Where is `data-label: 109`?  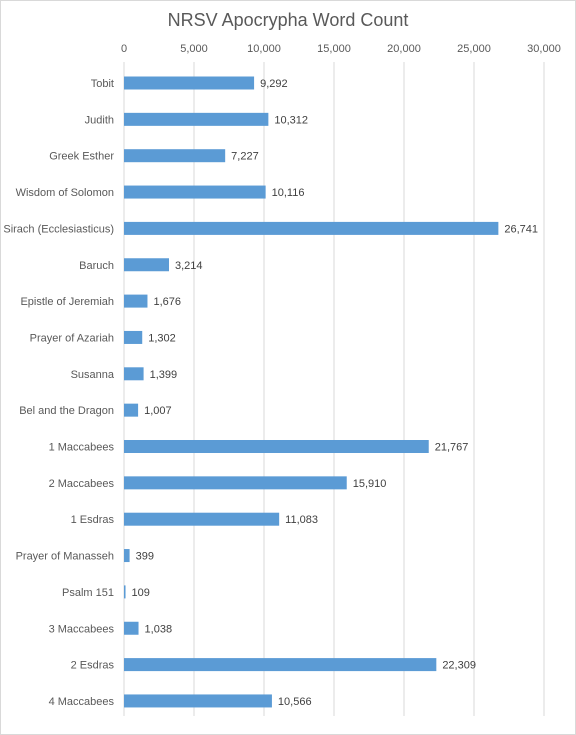 data-label: 109 is located at coordinates (141, 593).